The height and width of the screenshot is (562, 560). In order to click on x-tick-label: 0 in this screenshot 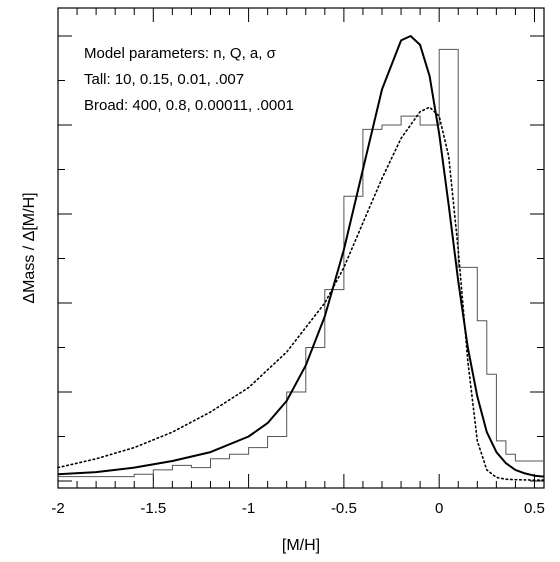, I will do `click(439, 508)`.